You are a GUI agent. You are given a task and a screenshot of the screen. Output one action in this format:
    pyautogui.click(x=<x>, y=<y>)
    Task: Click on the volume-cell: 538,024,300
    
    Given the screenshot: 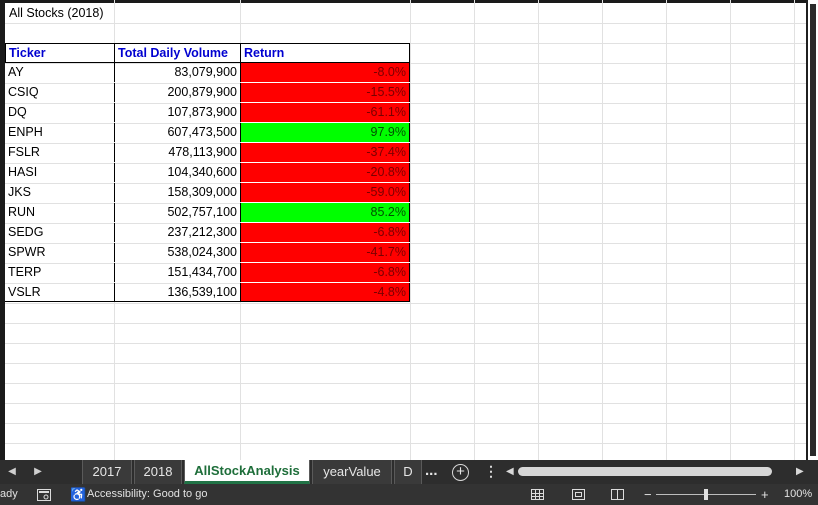 What is the action you would take?
    pyautogui.click(x=177, y=252)
    